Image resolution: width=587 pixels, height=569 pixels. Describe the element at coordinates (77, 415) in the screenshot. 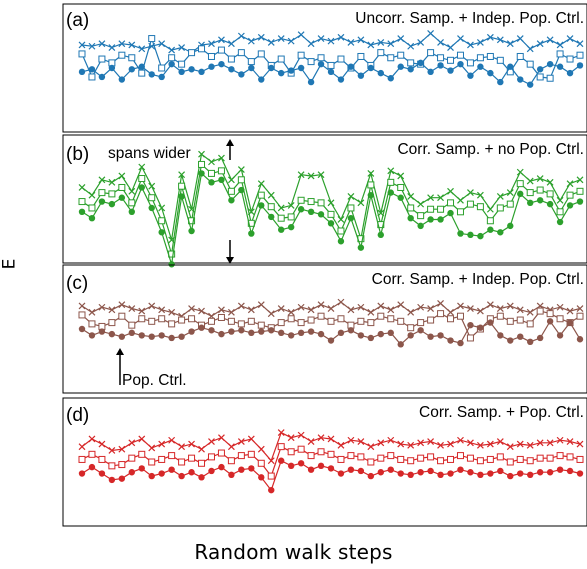

I see `panel-d-label: (d)` at that location.